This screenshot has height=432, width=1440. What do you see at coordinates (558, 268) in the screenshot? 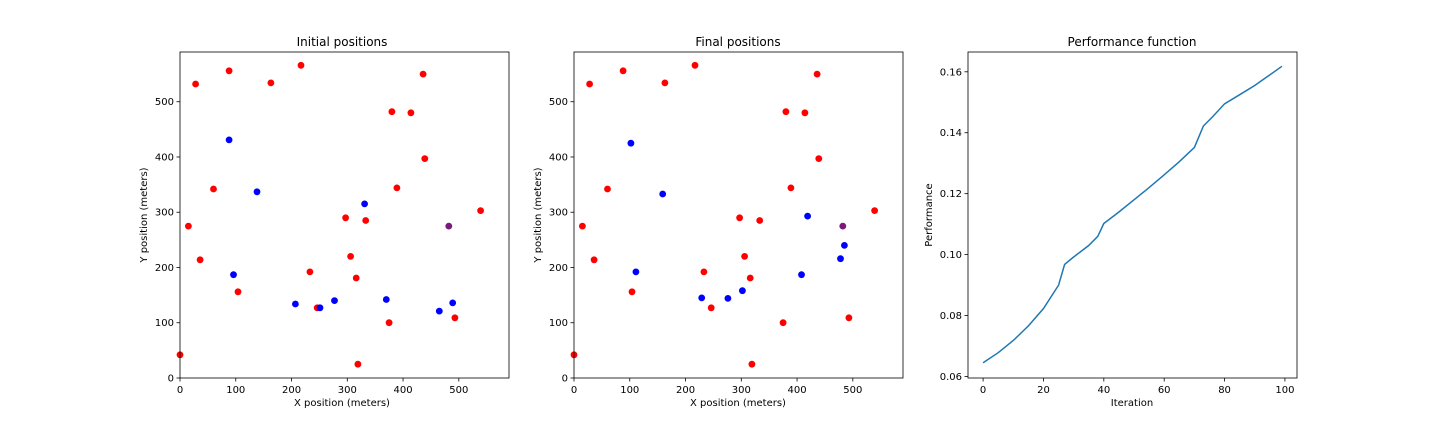
I see `final-ytick-label: 200` at bounding box center [558, 268].